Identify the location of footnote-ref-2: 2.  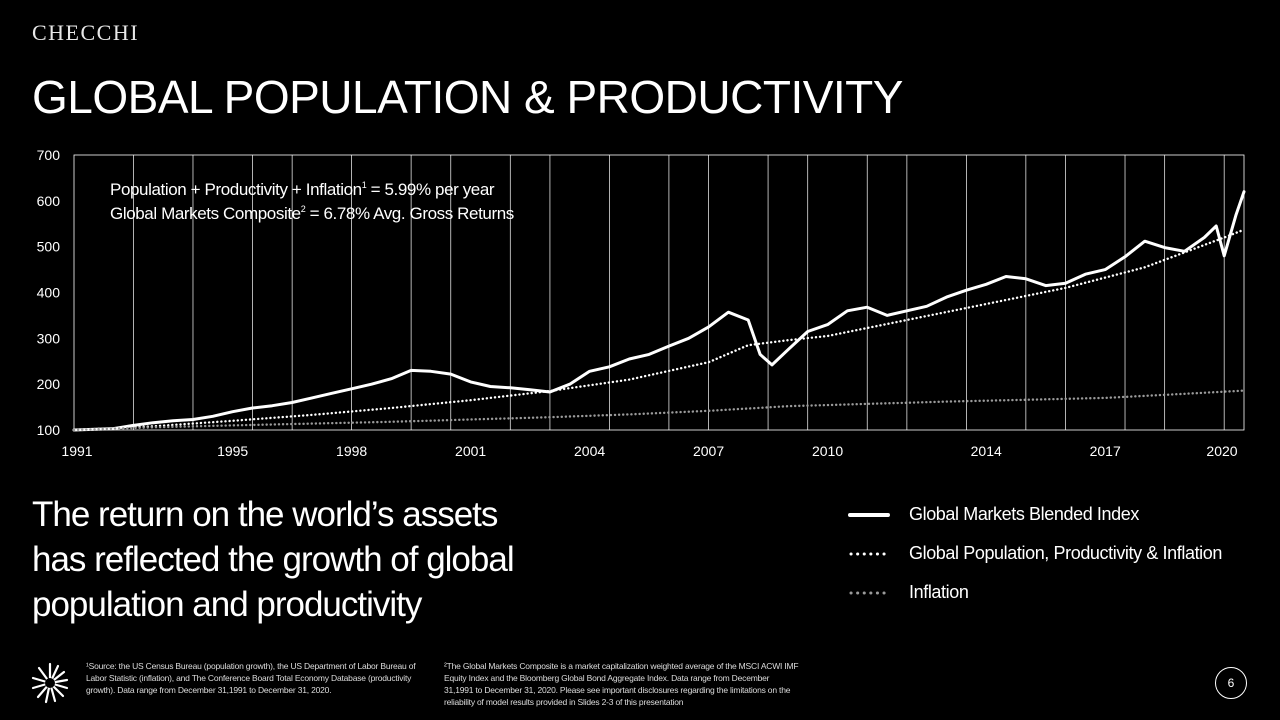
(303, 209).